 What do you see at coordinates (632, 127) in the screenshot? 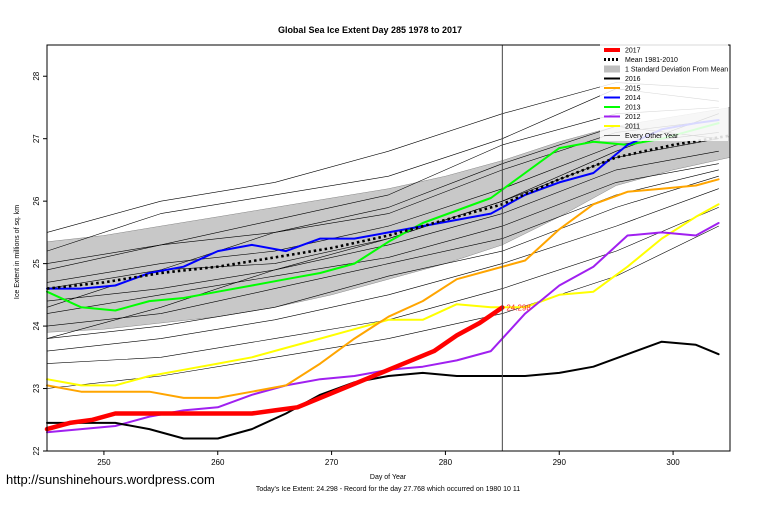
I see `legend-label: 2011` at bounding box center [632, 127].